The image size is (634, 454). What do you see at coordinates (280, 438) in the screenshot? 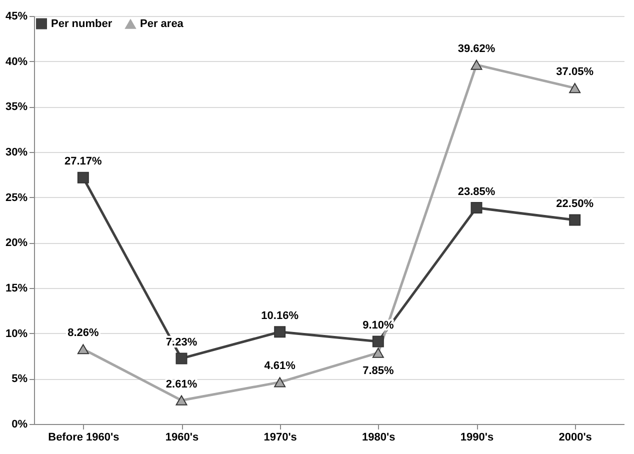
I see `x-tick-label: 1970's` at bounding box center [280, 438].